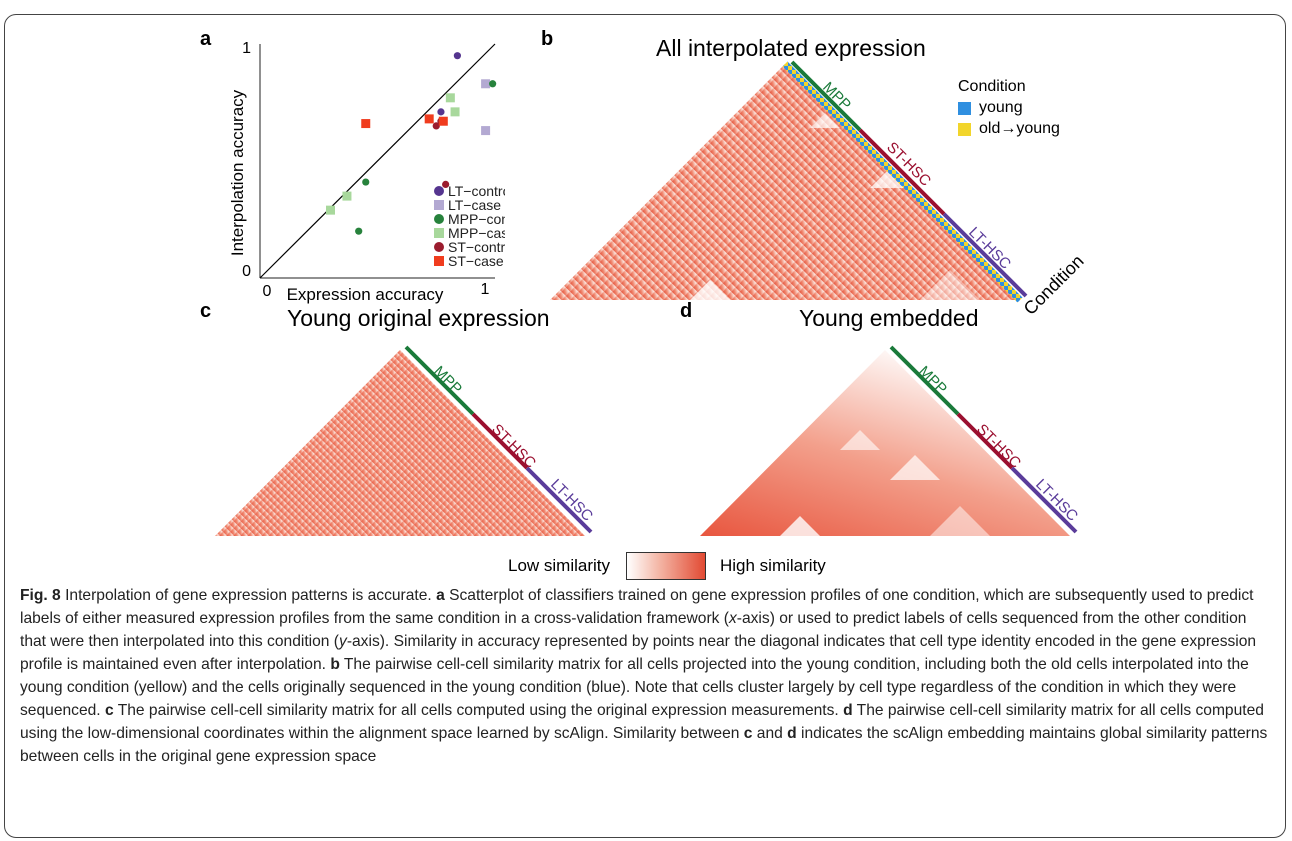 This screenshot has height=841, width=1292. Describe the element at coordinates (1054, 285) in the screenshot. I see `condition-axis-label: Condition` at that location.